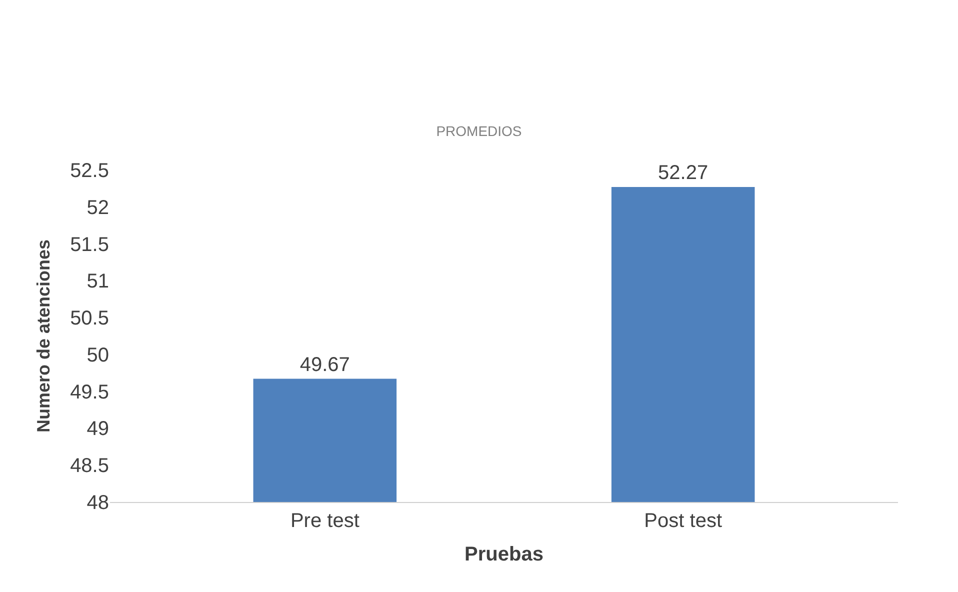 The width and height of the screenshot is (958, 592). I want to click on y-tick-label: 51.5, so click(89, 245).